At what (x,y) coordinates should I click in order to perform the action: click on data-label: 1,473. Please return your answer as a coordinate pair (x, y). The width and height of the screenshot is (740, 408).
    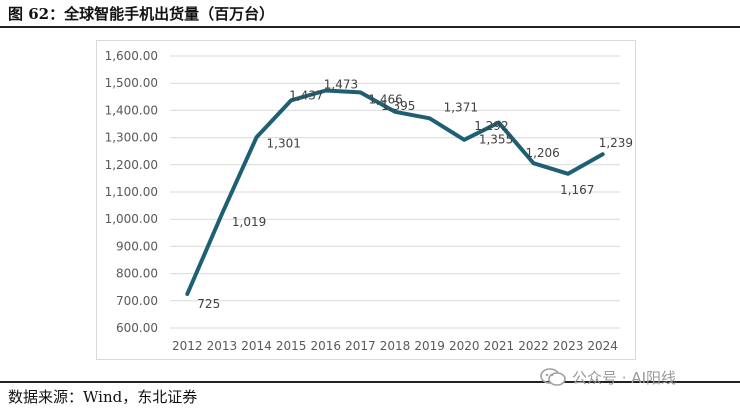
    Looking at the image, I should click on (341, 85).